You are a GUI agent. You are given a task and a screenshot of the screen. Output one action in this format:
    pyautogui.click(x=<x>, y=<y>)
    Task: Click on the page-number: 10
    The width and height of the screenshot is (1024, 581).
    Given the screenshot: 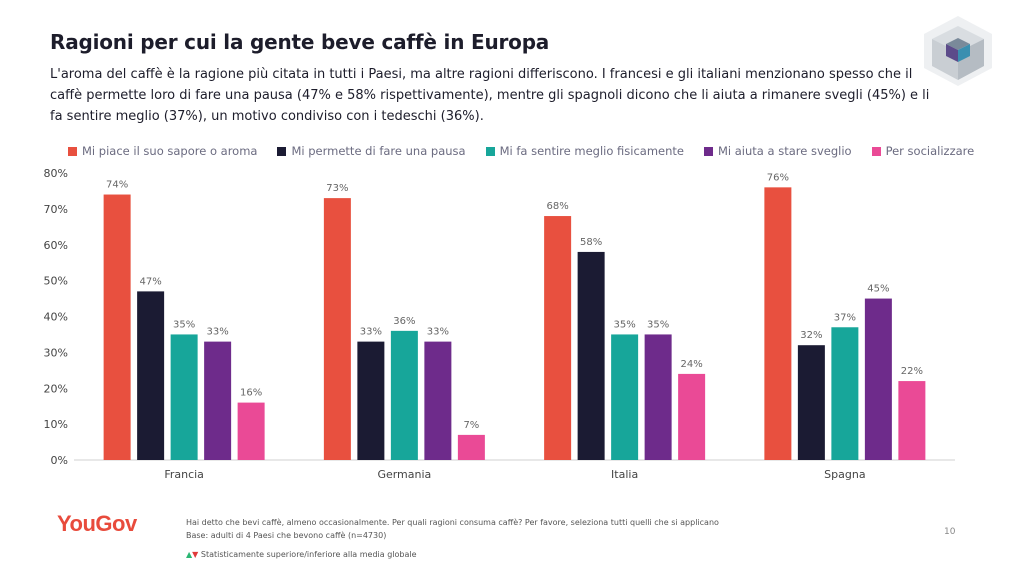 What is the action you would take?
    pyautogui.click(x=950, y=532)
    